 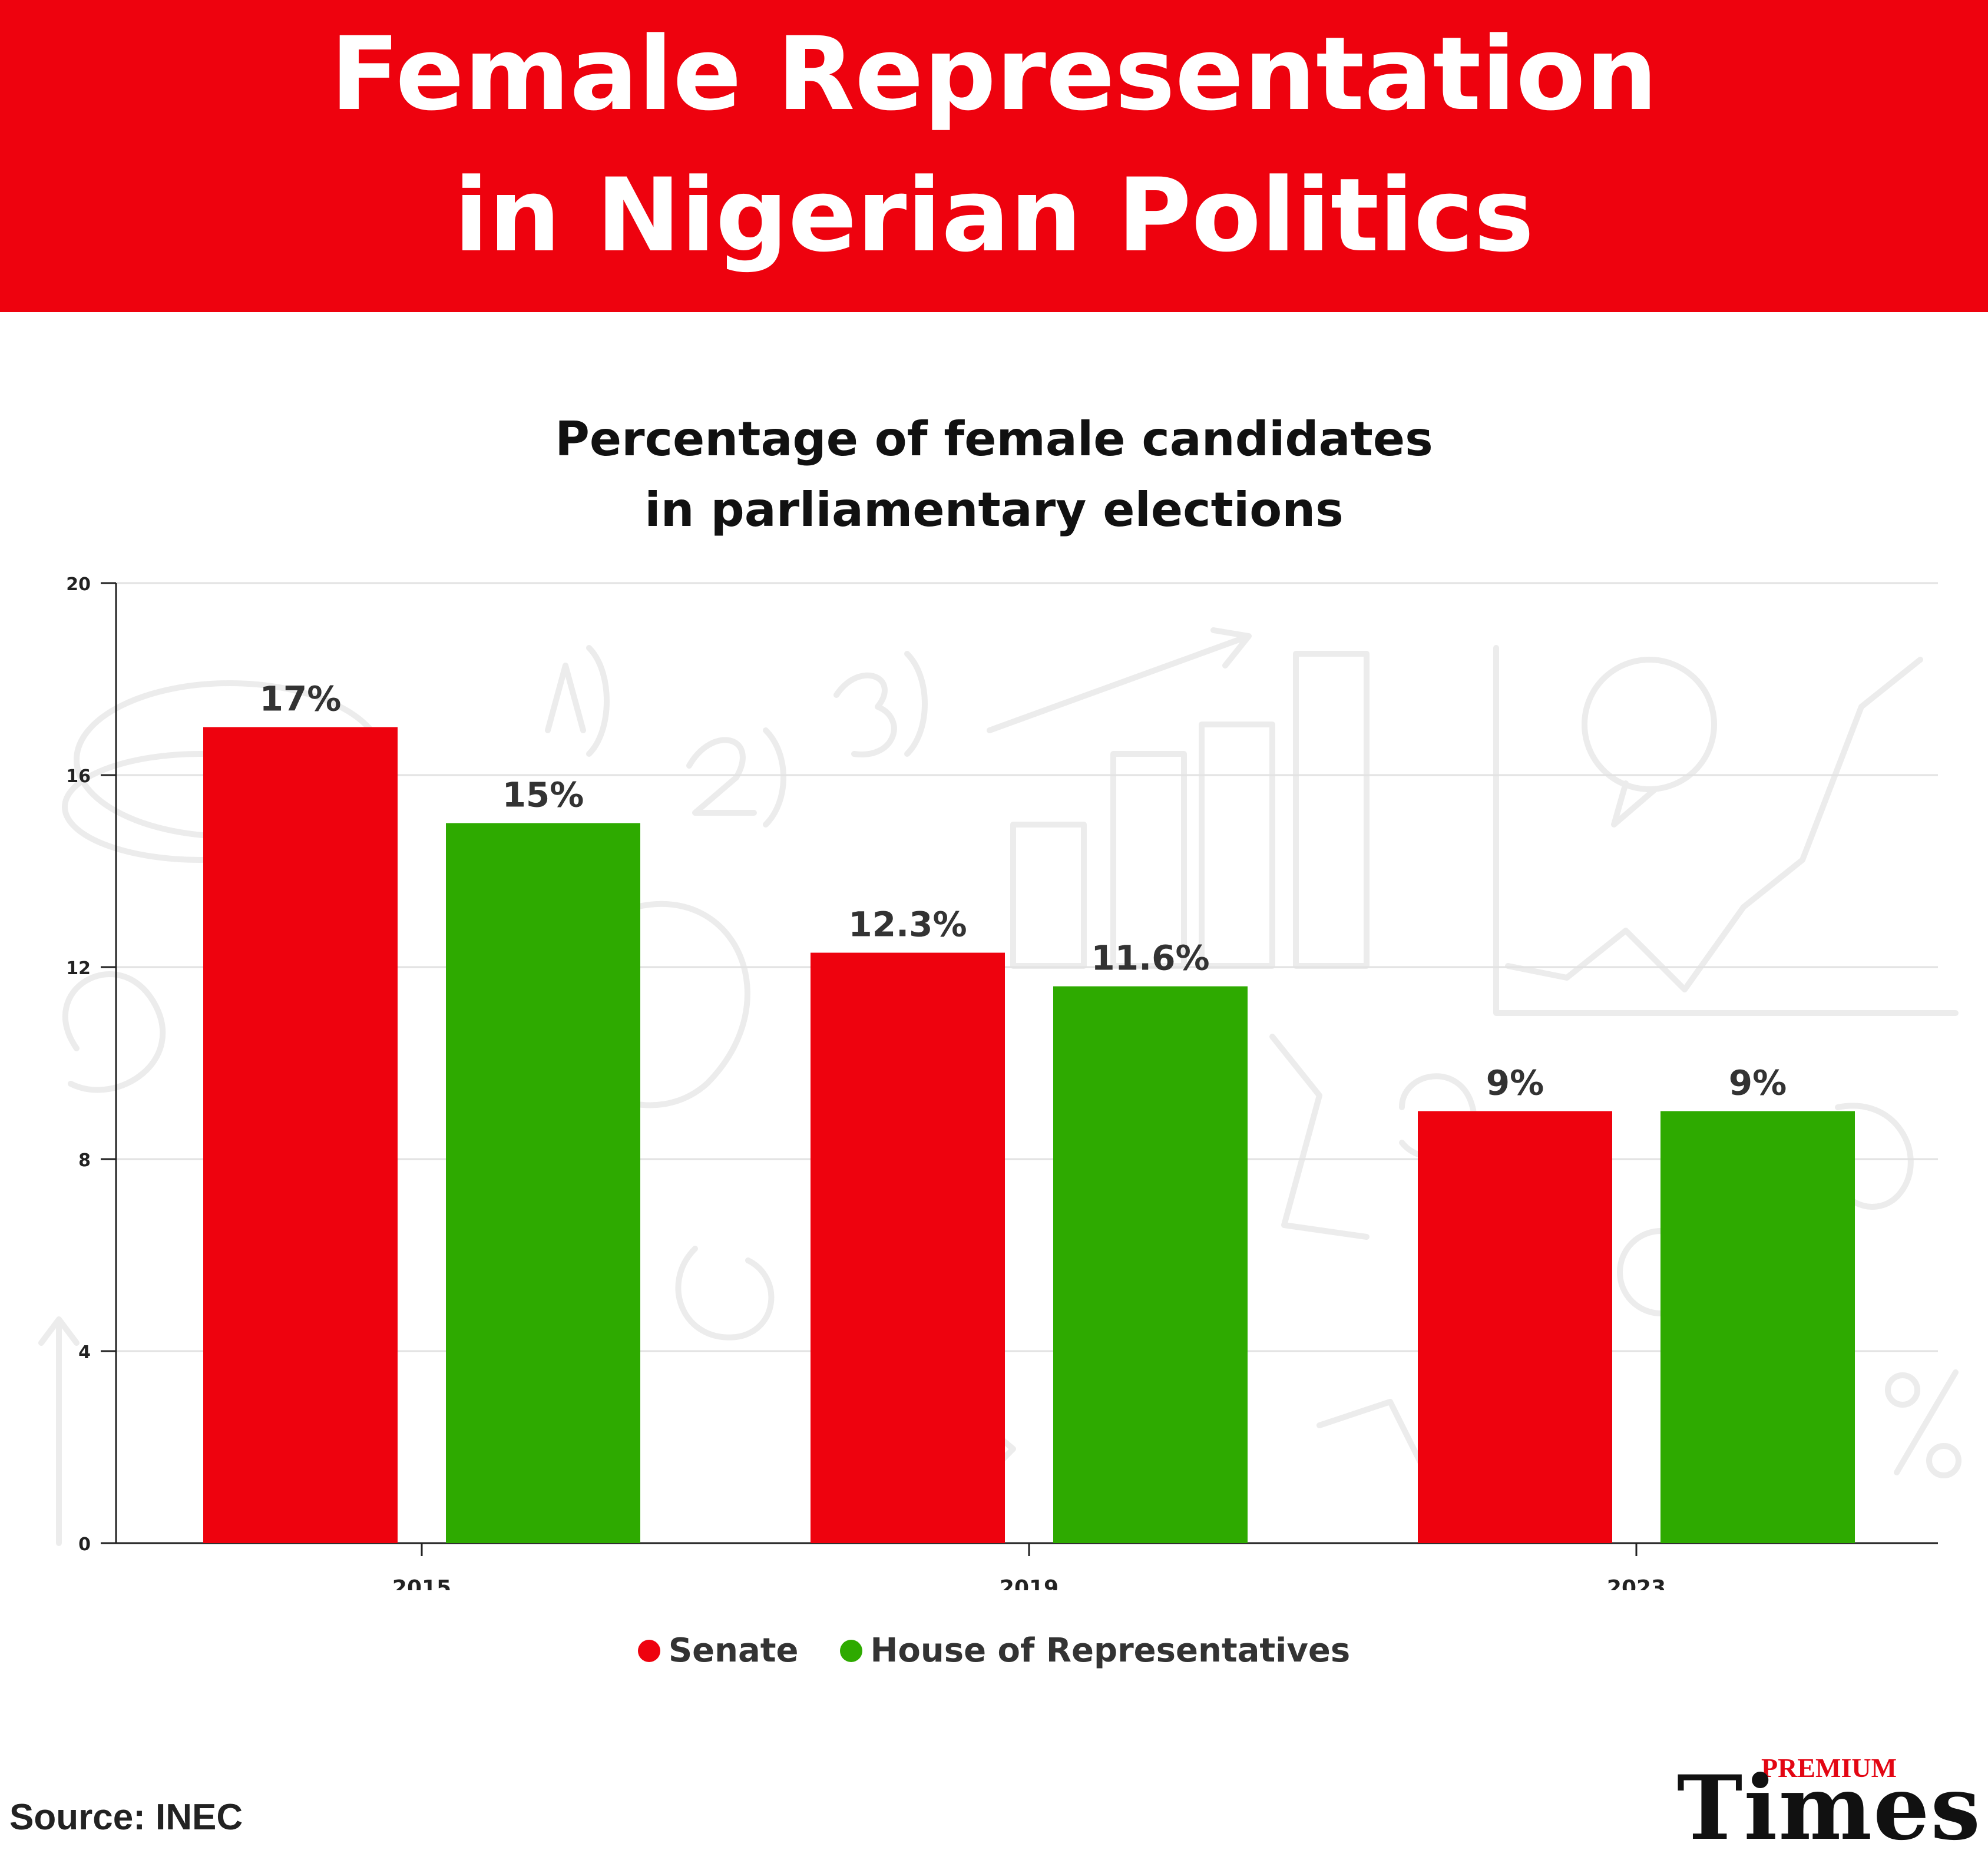 What do you see at coordinates (994, 439) in the screenshot?
I see `chart-title-line-1: Percentage of female candidates` at bounding box center [994, 439].